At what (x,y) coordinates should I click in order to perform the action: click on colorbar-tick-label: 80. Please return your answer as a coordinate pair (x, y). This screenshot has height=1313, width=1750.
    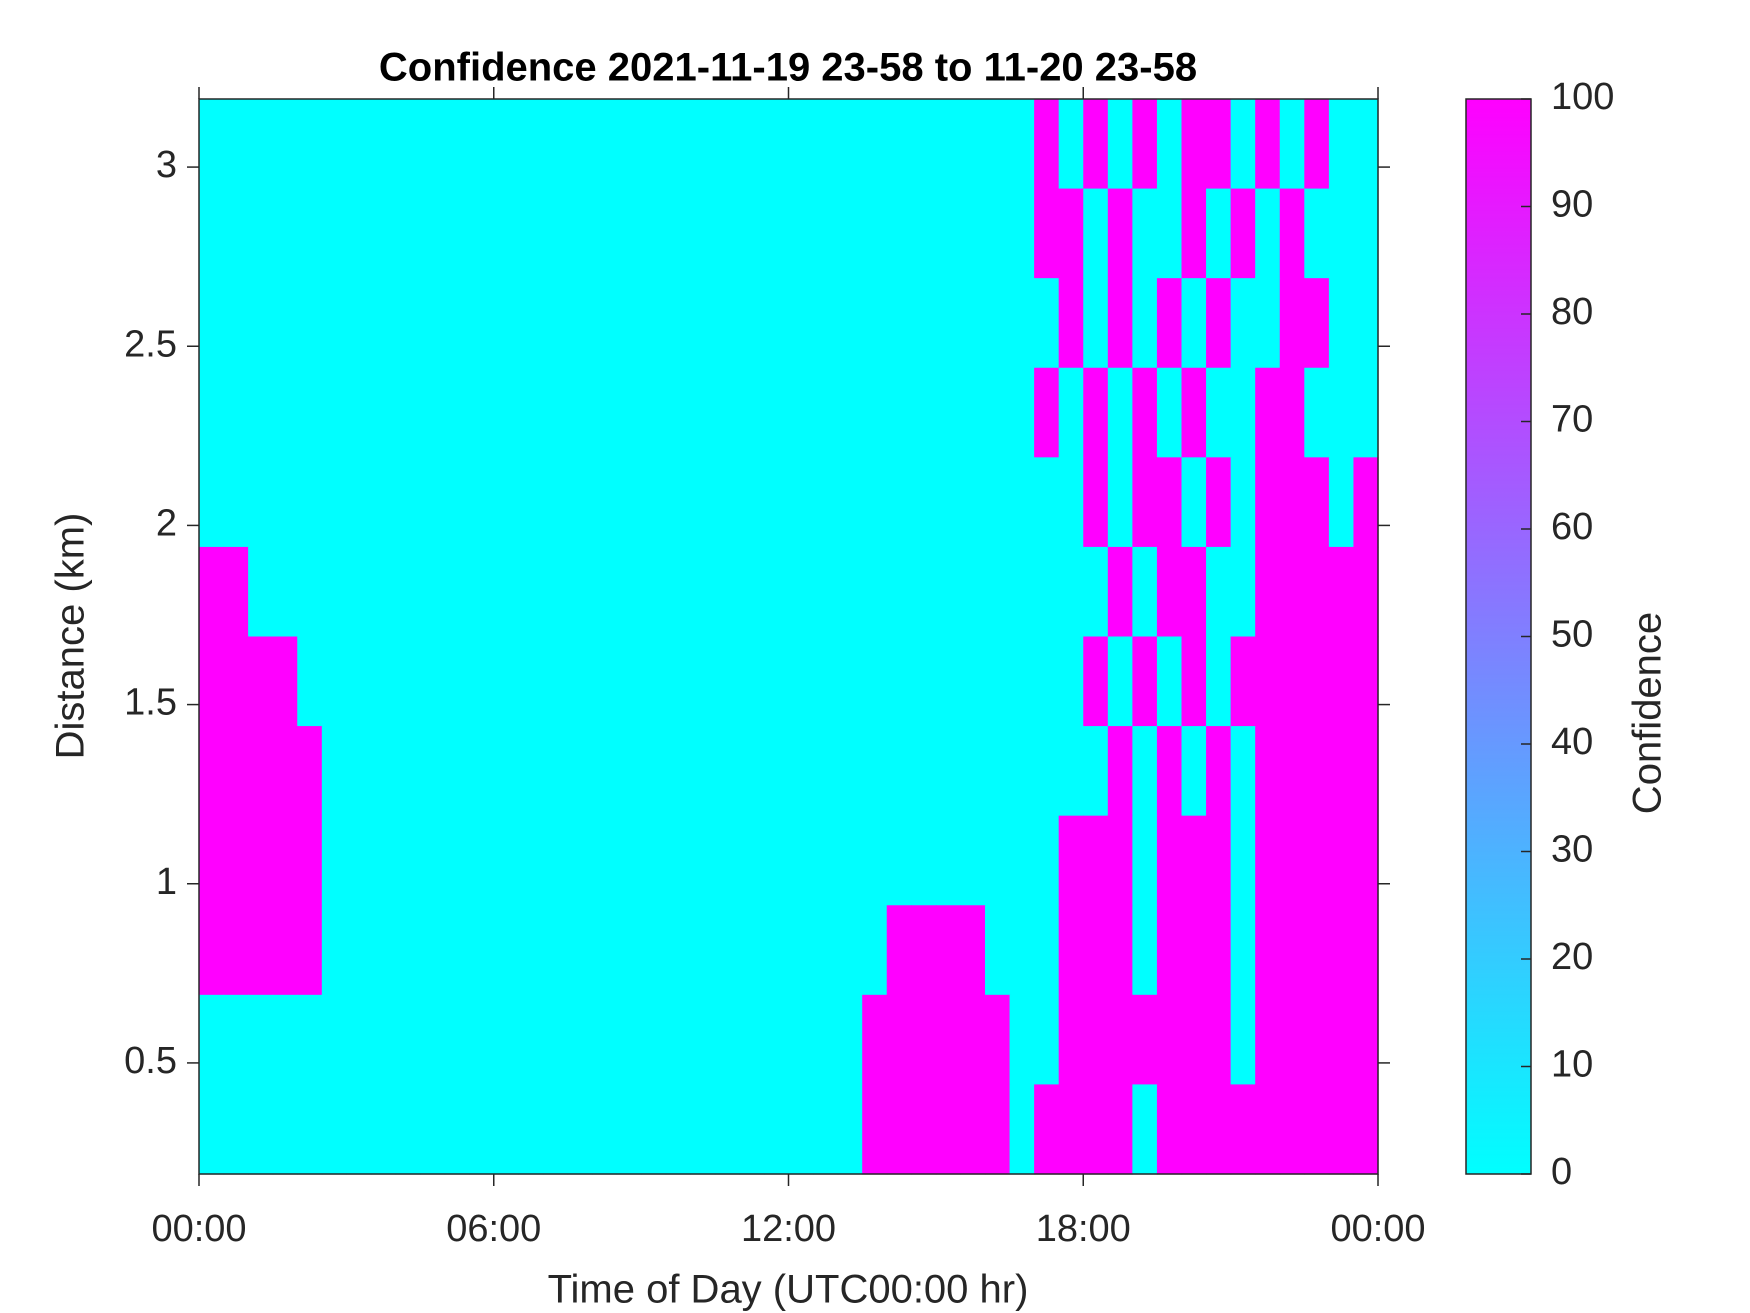
    Looking at the image, I should click on (1572, 312).